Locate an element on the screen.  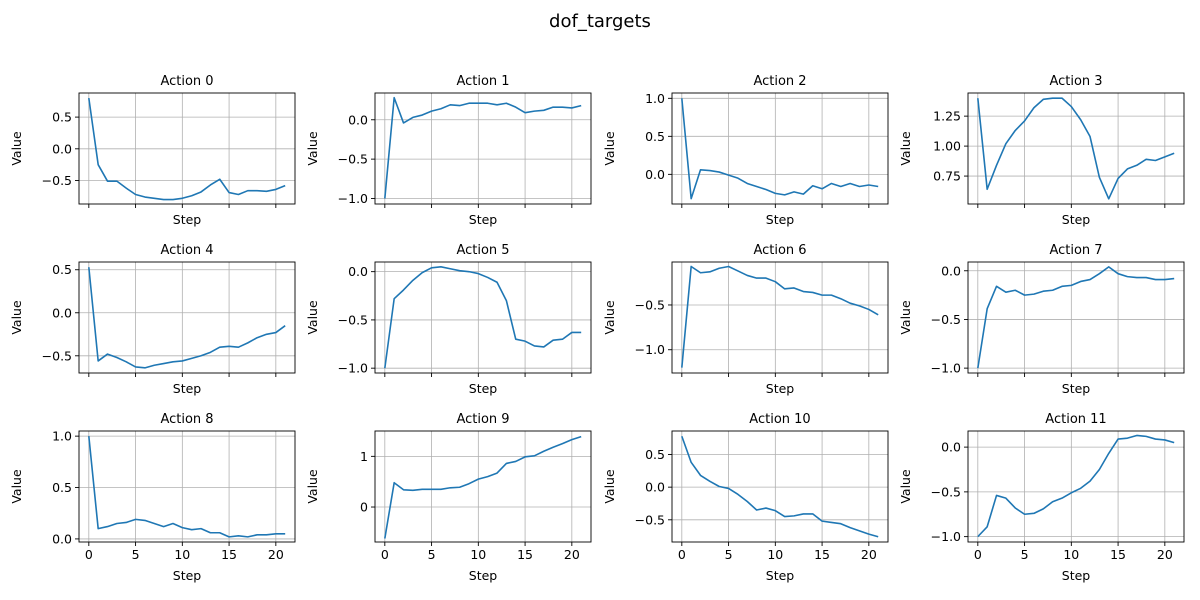
subplot-action-9: 0 5 10 15 20 0 1 Action 9 Step Value is located at coordinates (448, 497).